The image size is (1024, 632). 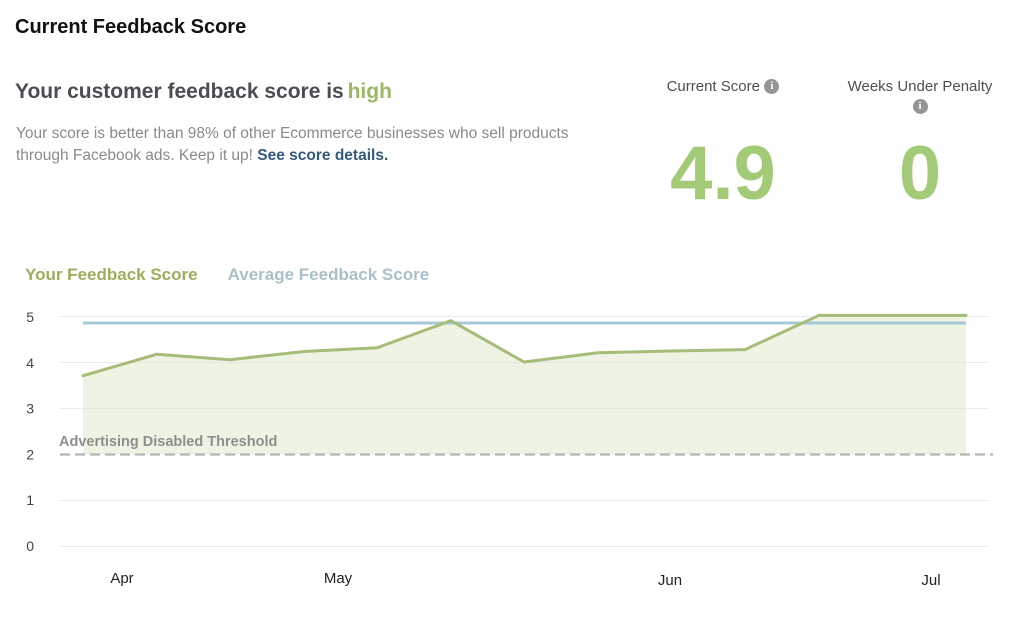 What do you see at coordinates (338, 578) in the screenshot?
I see `svg-text: May` at bounding box center [338, 578].